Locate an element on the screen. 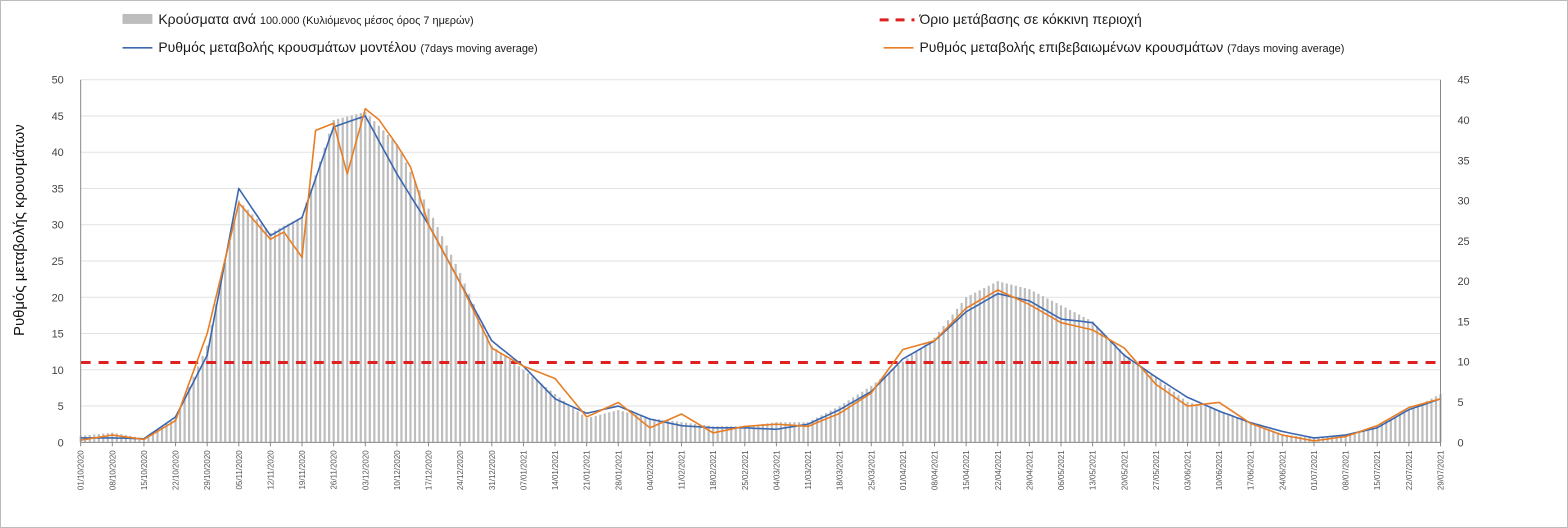 The width and height of the screenshot is (1568, 528). legend-model-label: Ρυθμός μεταβολής κρουσμάτων μοντέλου is located at coordinates (289, 47).